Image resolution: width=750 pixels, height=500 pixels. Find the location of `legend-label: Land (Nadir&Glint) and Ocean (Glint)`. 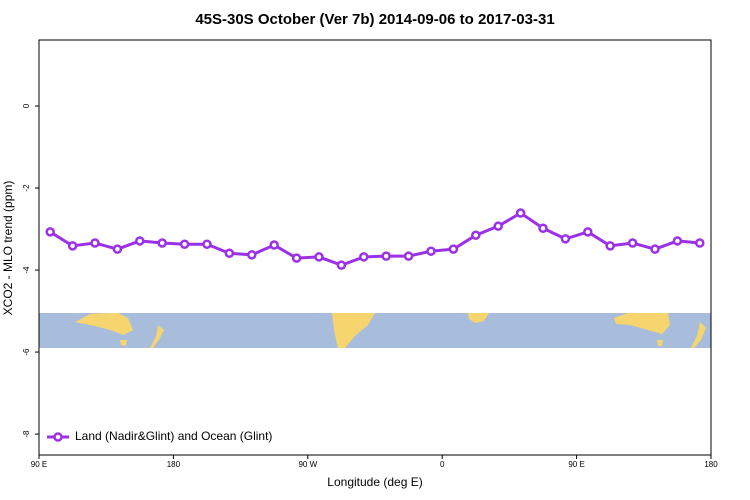

legend-label: Land (Nadir&Glint) and Ocean (Glint) is located at coordinates (173, 436).